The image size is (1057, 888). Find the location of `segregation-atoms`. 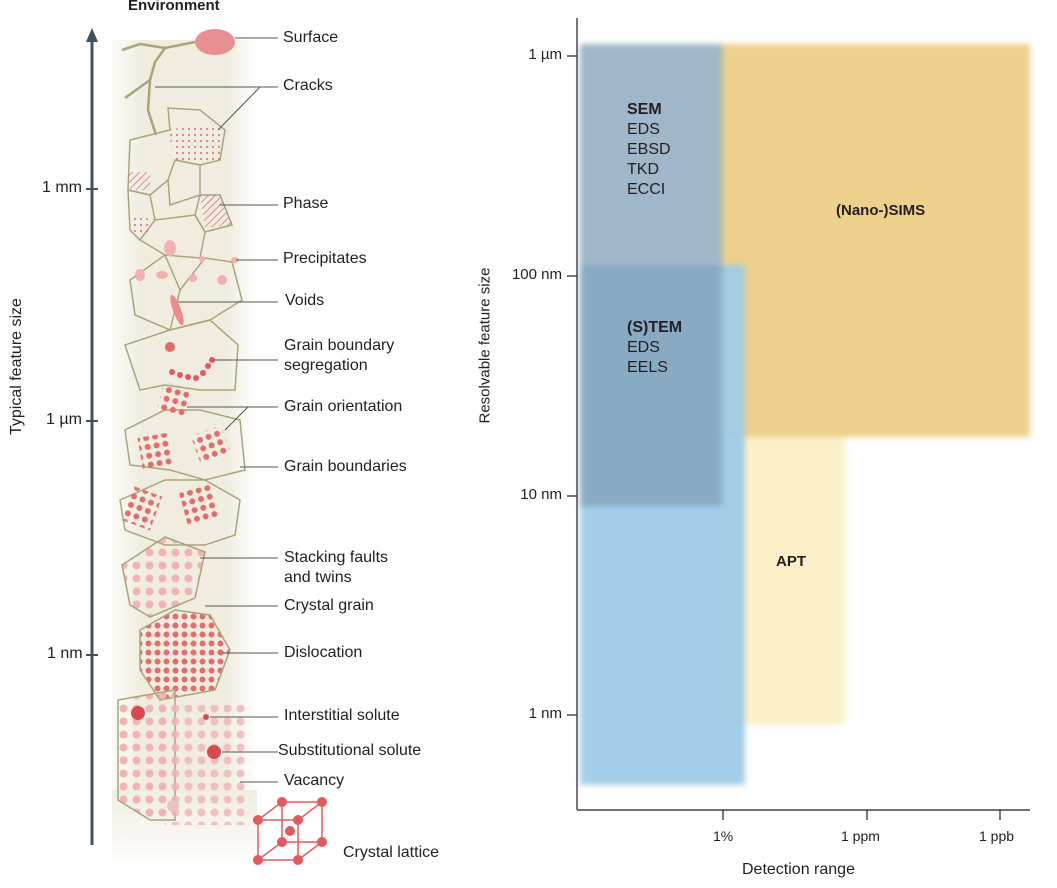

segregation-atoms is located at coordinates (192, 369).